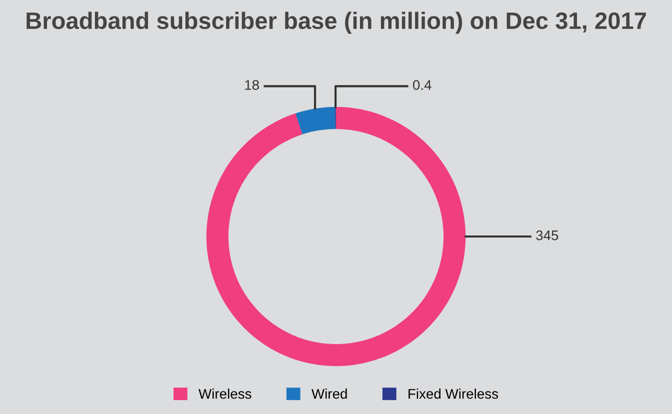 Image resolution: width=672 pixels, height=414 pixels. What do you see at coordinates (329, 393) in the screenshot?
I see `legend-label: Wired` at bounding box center [329, 393].